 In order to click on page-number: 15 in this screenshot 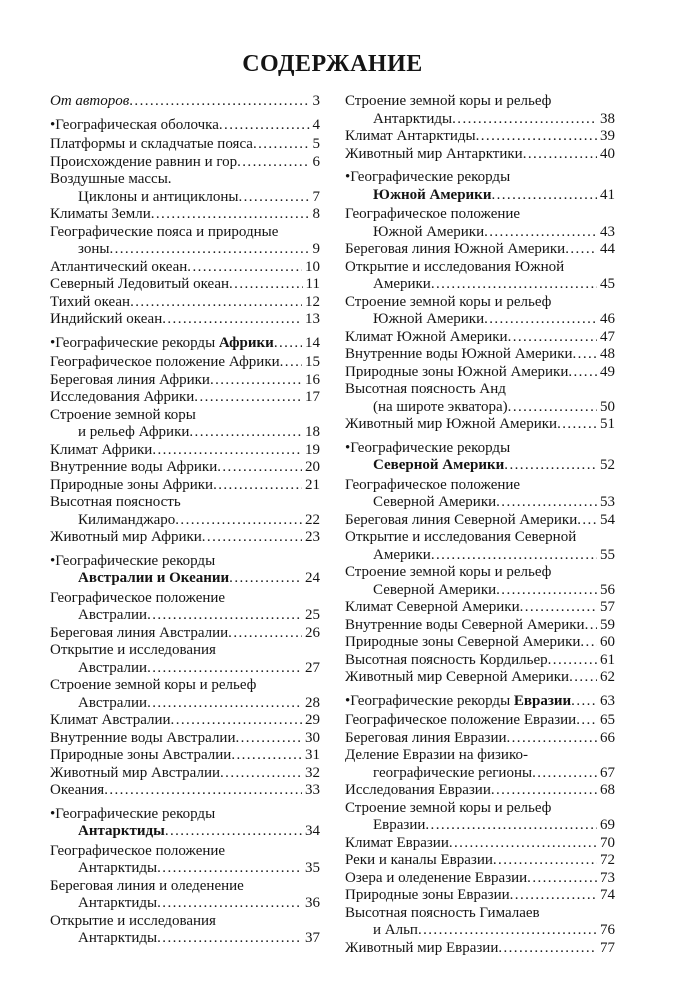, I will do `click(312, 362)`.